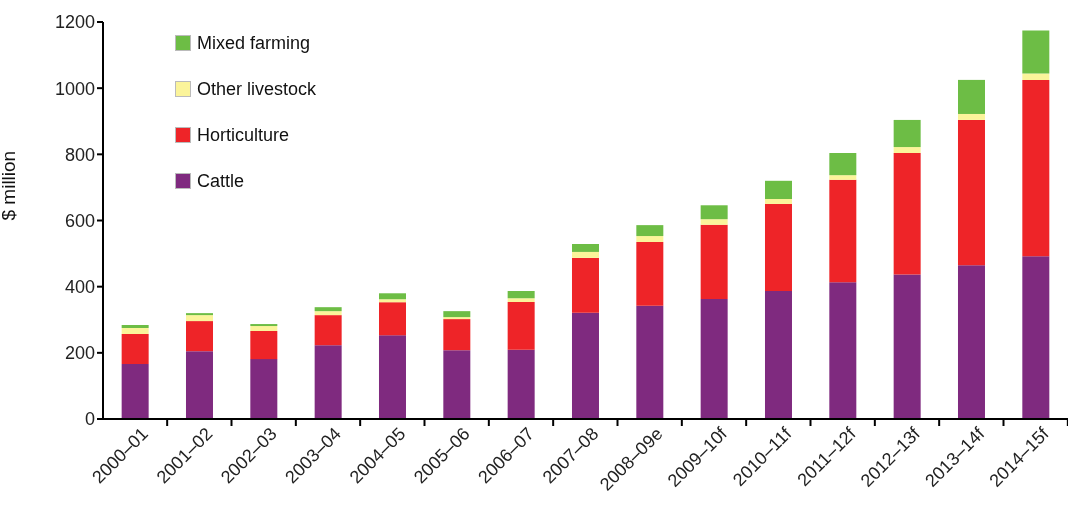 This screenshot has width=1068, height=506. I want to click on legend-label: Horticulture, so click(243, 135).